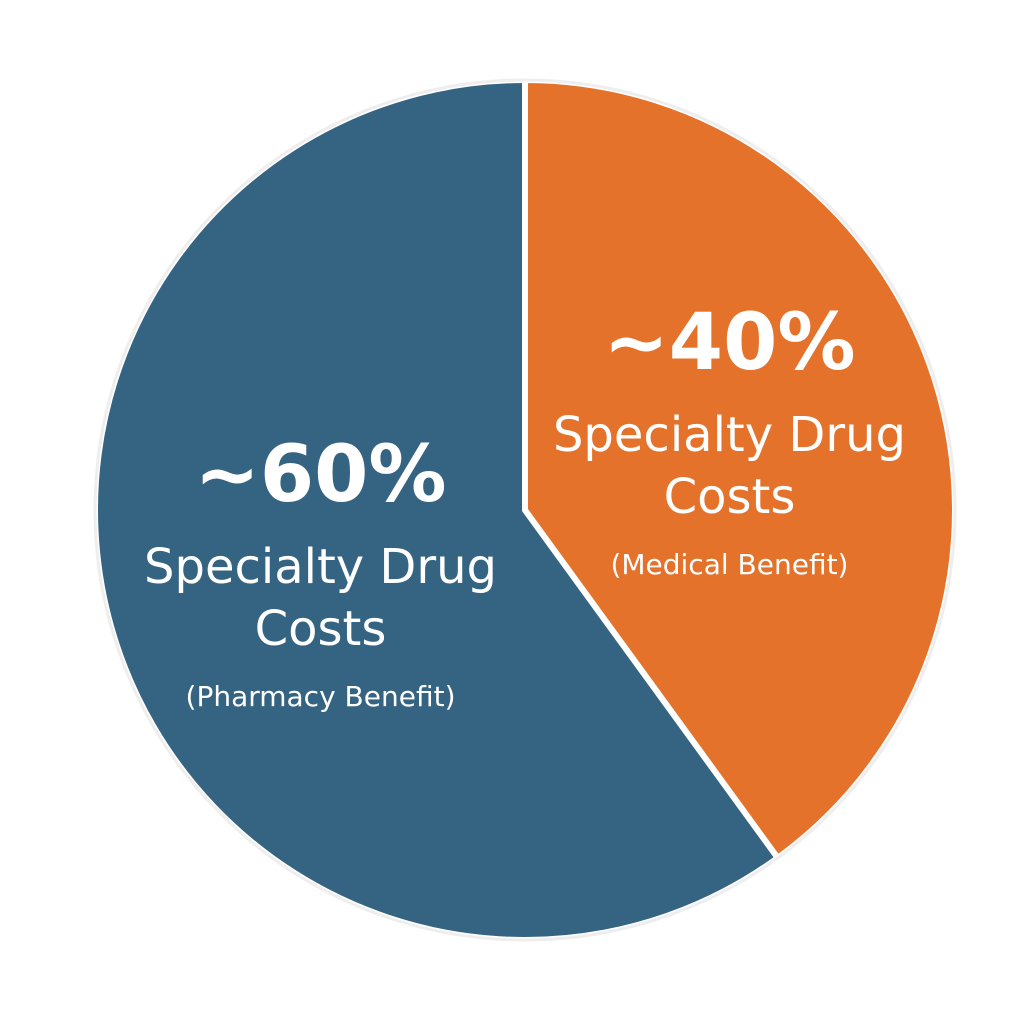 The image size is (1024, 1013). What do you see at coordinates (729, 564) in the screenshot?
I see `category-sublabel: (Medical Benefit)` at bounding box center [729, 564].